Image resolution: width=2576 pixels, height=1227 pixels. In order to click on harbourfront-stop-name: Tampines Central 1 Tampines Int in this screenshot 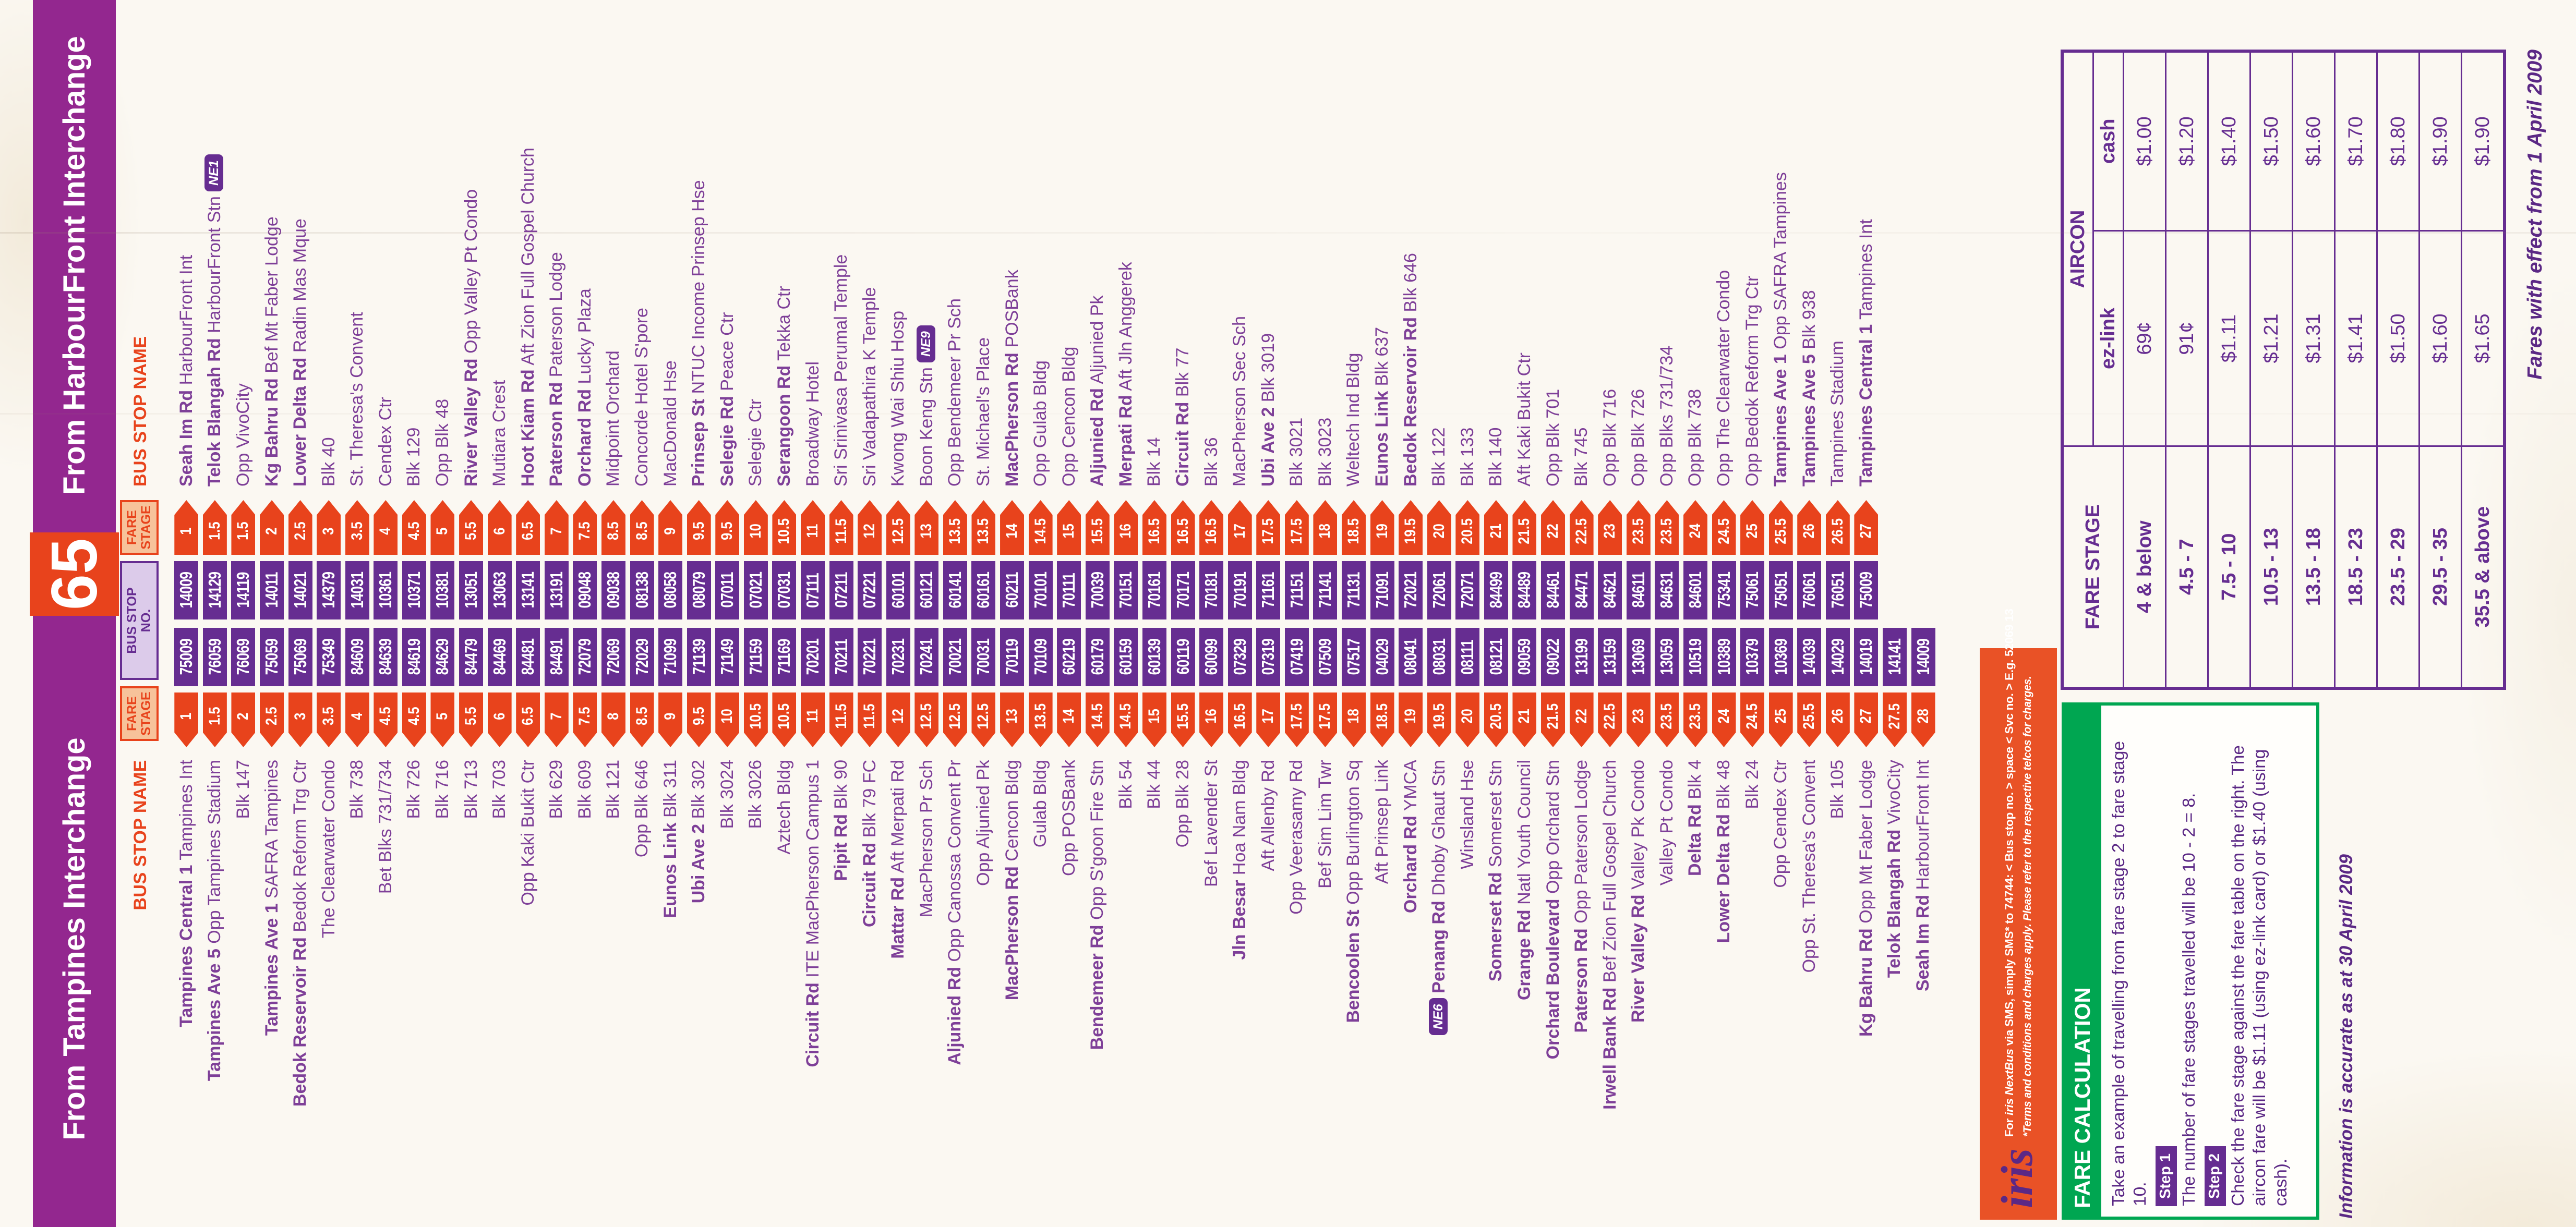, I will do `click(1866, 353)`.